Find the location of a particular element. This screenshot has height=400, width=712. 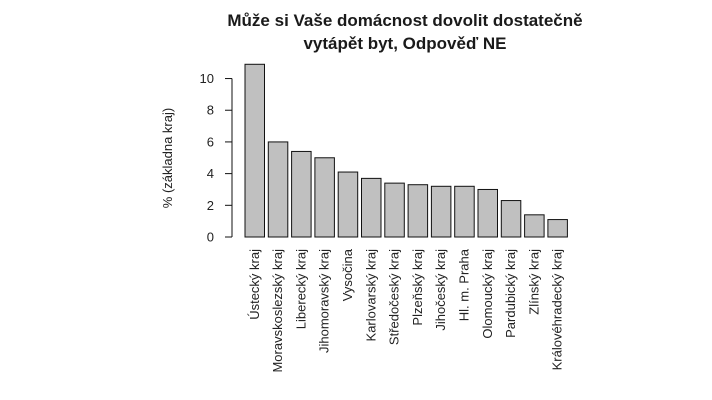

category-label: Plzeňský kraj is located at coordinates (417, 287).